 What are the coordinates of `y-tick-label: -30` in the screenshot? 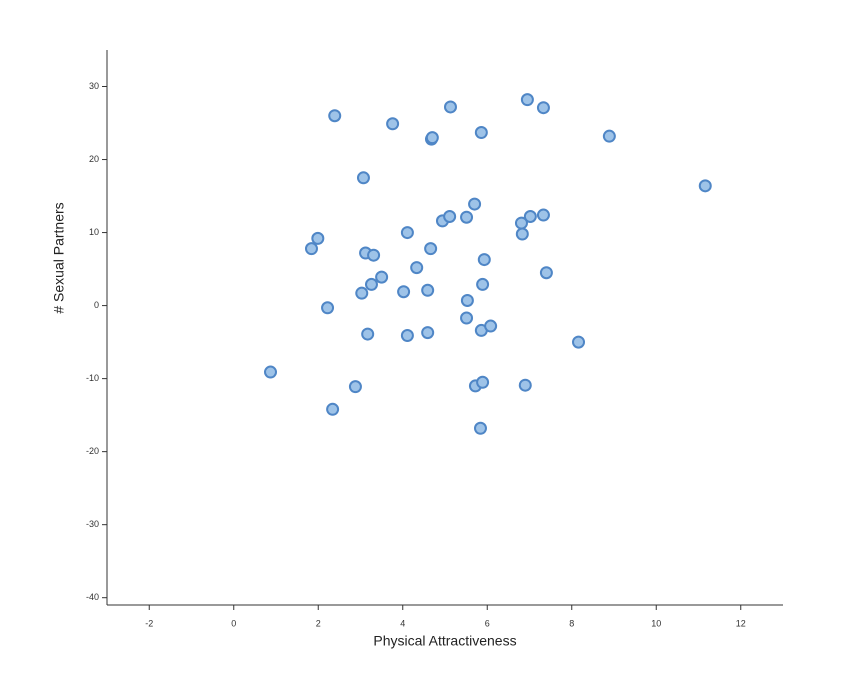 It's located at (92, 524).